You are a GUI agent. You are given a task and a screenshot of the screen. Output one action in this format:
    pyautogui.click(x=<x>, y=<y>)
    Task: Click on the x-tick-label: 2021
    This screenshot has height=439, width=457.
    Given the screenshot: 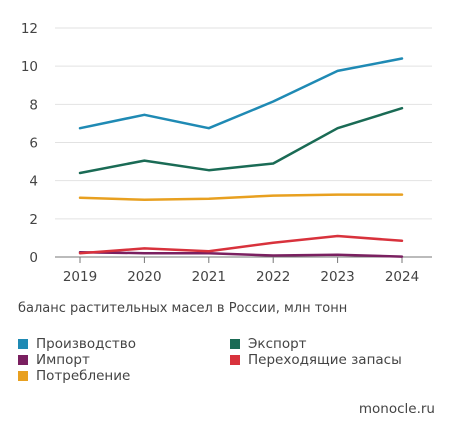 What is the action you would take?
    pyautogui.click(x=209, y=277)
    